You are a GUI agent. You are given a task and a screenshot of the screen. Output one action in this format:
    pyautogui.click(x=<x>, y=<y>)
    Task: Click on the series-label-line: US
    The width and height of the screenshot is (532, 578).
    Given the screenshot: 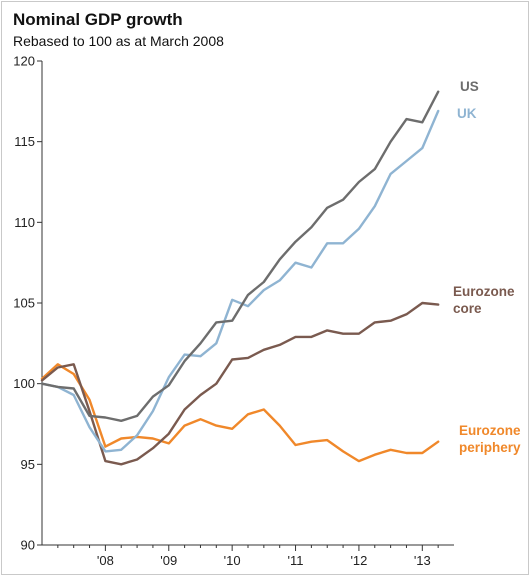 What is the action you would take?
    pyautogui.click(x=469, y=86)
    